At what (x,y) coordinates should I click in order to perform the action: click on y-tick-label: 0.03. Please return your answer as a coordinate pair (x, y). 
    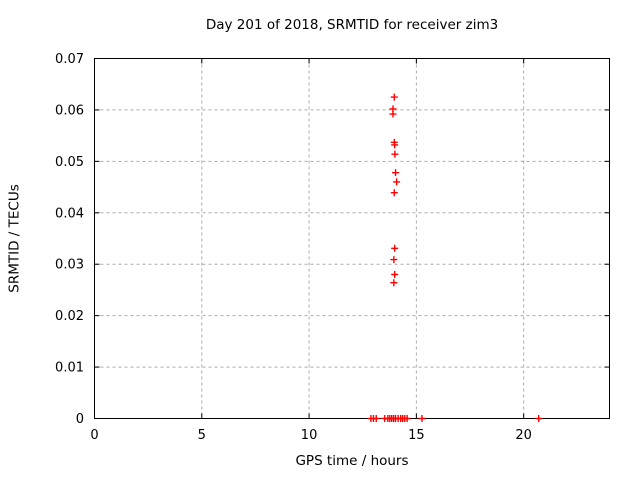
    Looking at the image, I should click on (69, 265).